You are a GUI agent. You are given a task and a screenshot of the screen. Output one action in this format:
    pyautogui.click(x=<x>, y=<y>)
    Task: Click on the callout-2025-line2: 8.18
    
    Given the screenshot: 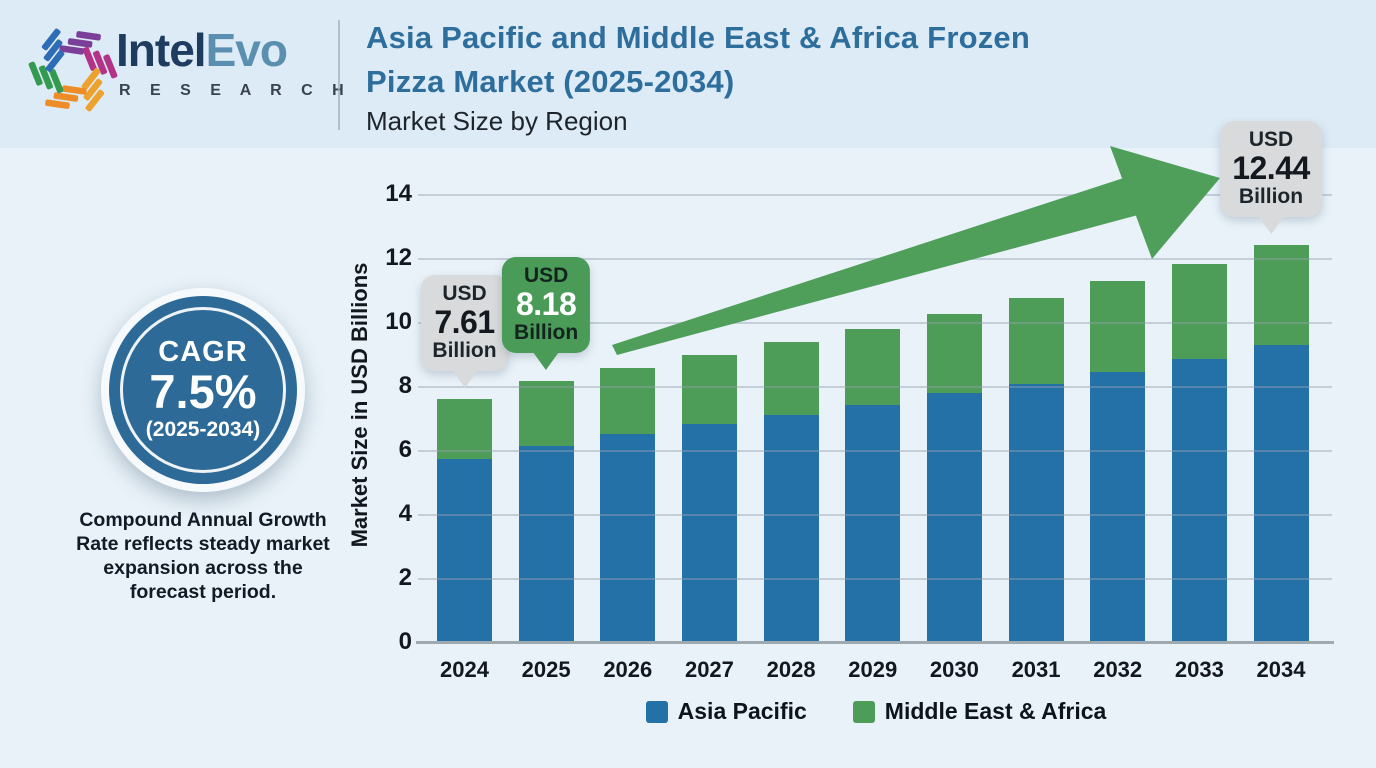 What is the action you would take?
    pyautogui.click(x=546, y=304)
    